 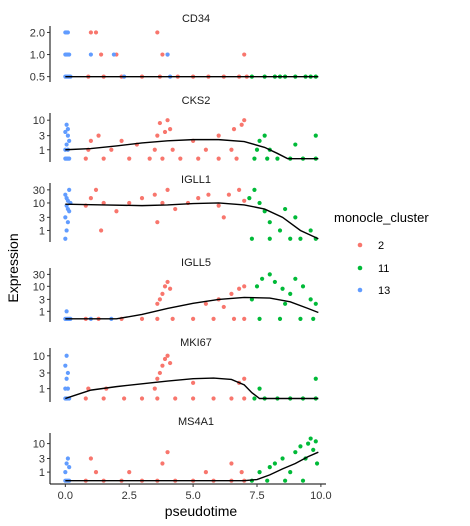 I want to click on y-tick-label: 0.5, so click(x=37, y=78).